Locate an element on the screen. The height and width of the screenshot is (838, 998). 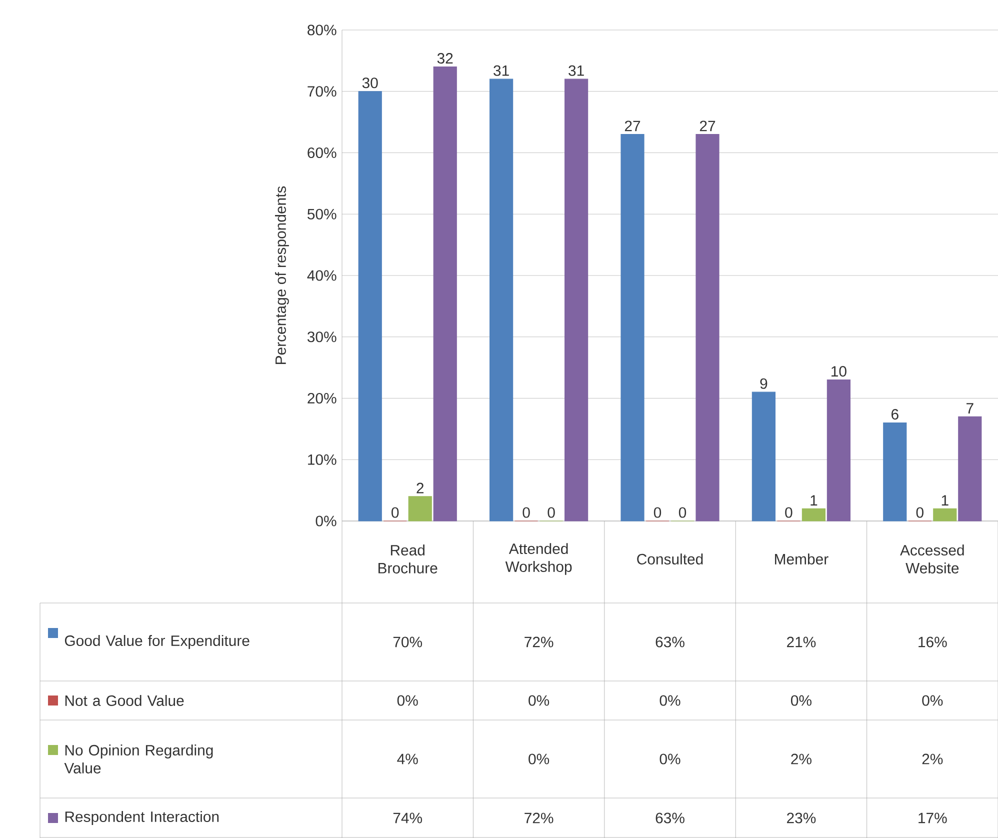
y-tick-label: 60% is located at coordinates (322, 152).